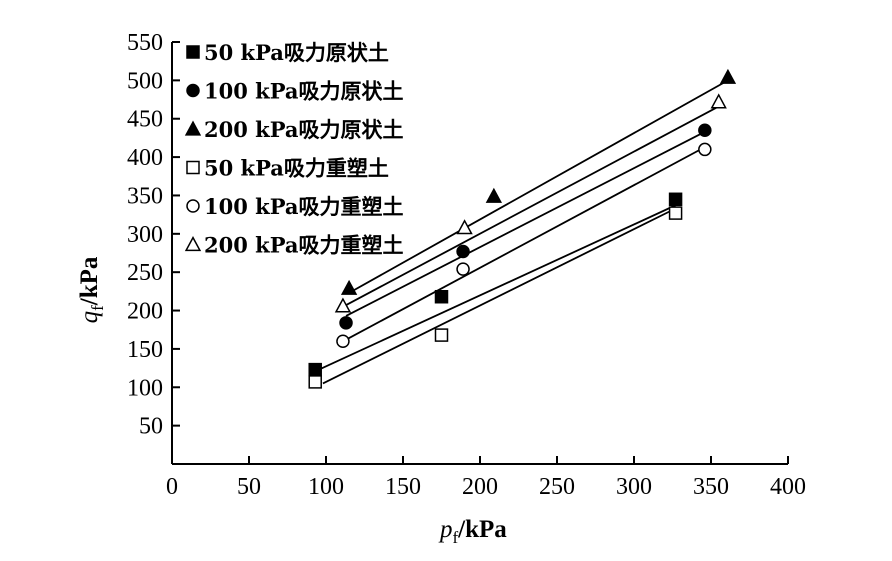 The height and width of the screenshot is (561, 892). Describe the element at coordinates (151, 427) in the screenshot. I see `y-tick-label: 50` at that location.